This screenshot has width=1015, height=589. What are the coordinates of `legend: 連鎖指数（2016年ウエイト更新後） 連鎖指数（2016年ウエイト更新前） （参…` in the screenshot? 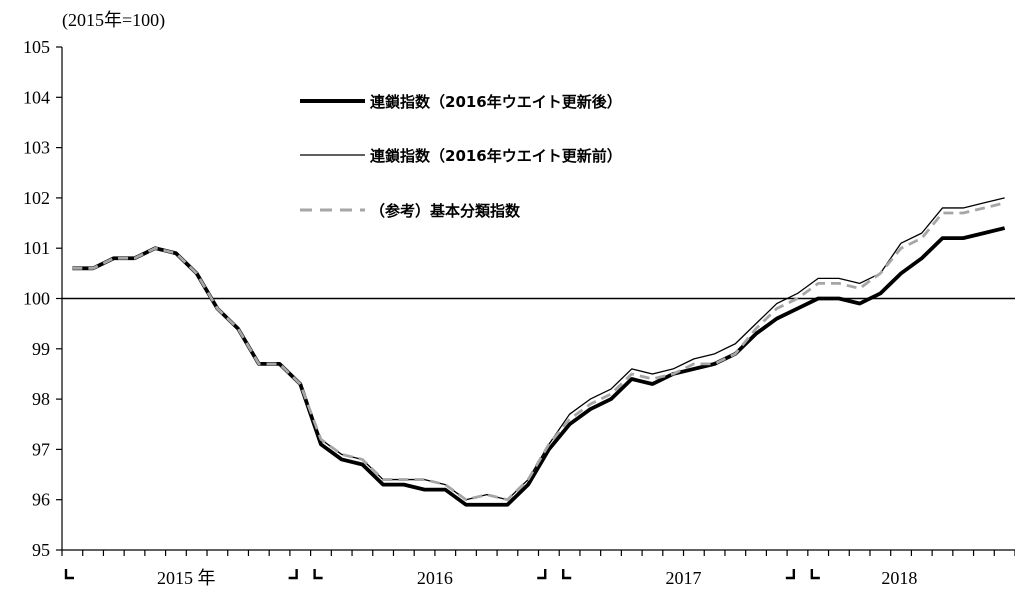 It's located at (461, 156).